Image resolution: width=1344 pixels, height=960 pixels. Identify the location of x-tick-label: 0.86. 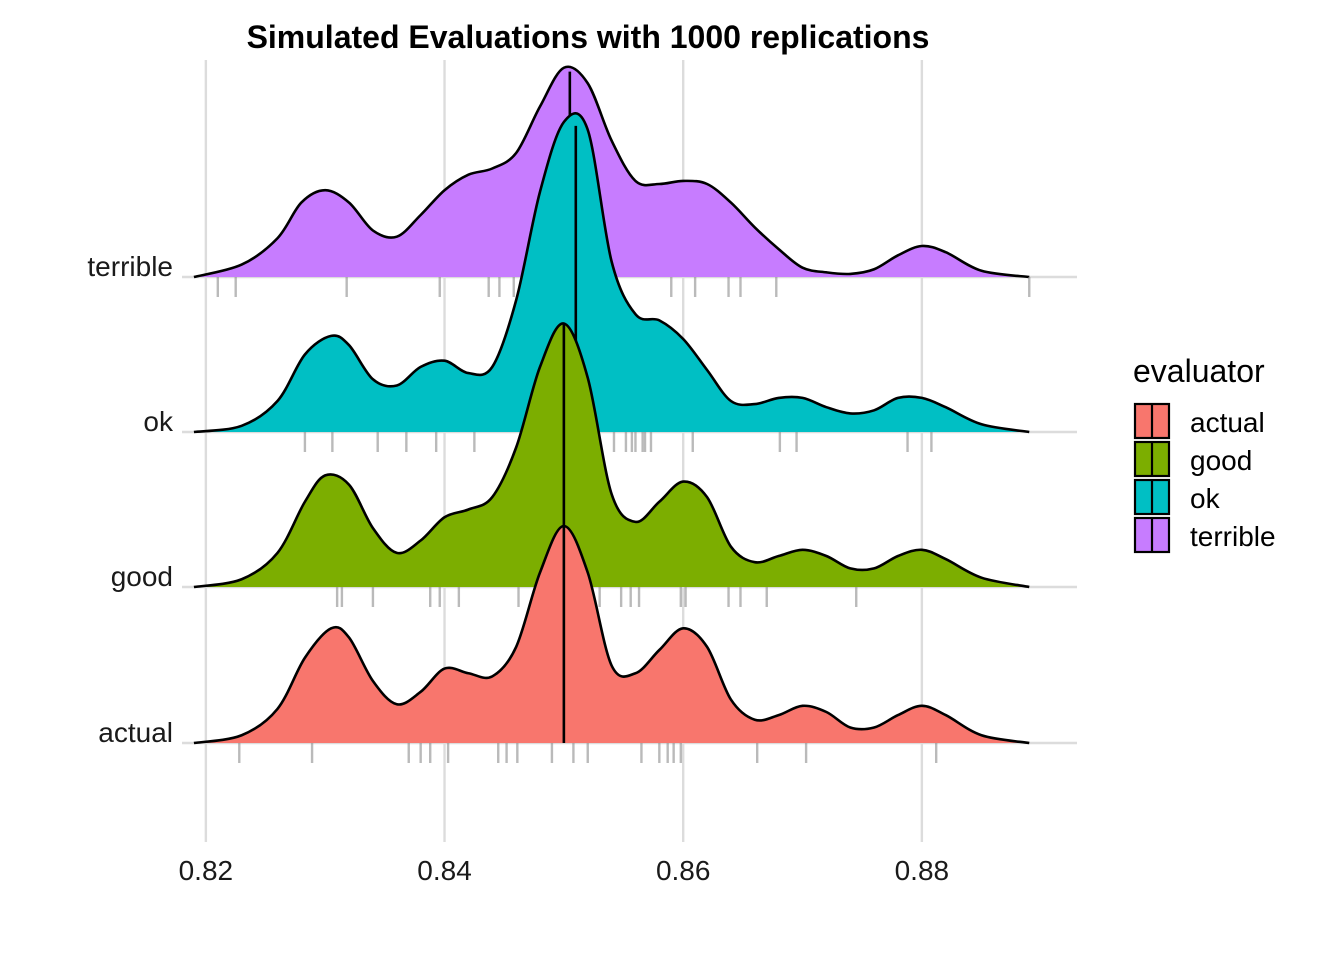
(683, 870).